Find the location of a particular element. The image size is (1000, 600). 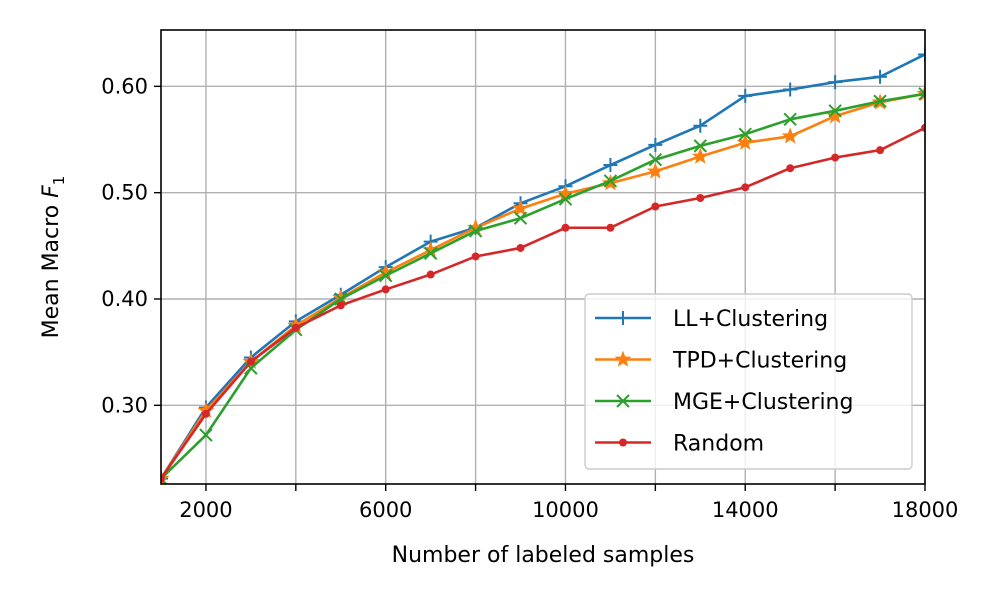

x-tick-label: 14000 is located at coordinates (745, 510).